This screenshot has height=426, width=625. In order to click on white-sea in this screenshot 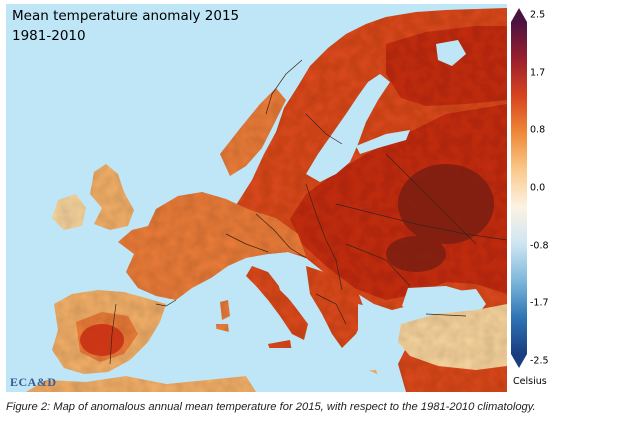, I will do `click(451, 53)`.